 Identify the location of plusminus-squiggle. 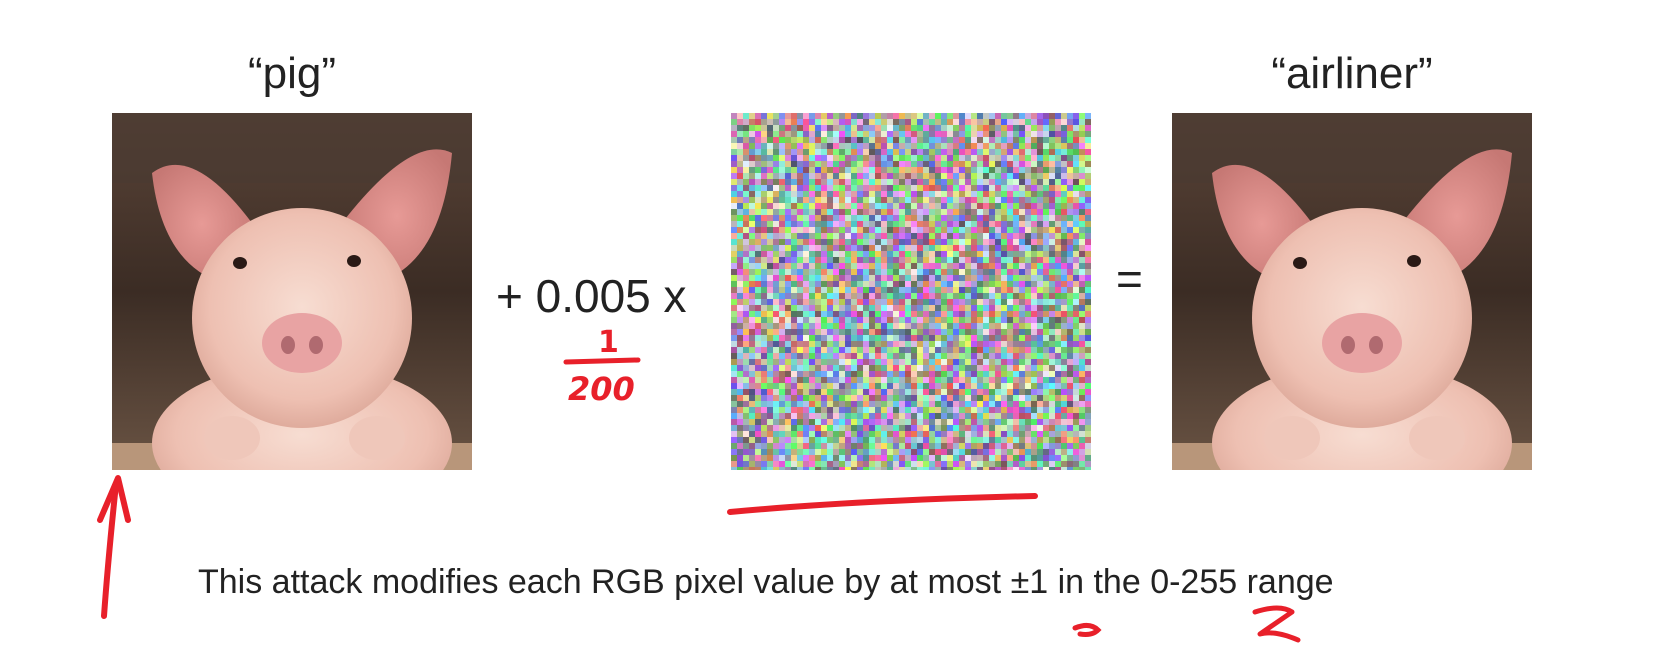
(1087, 629).